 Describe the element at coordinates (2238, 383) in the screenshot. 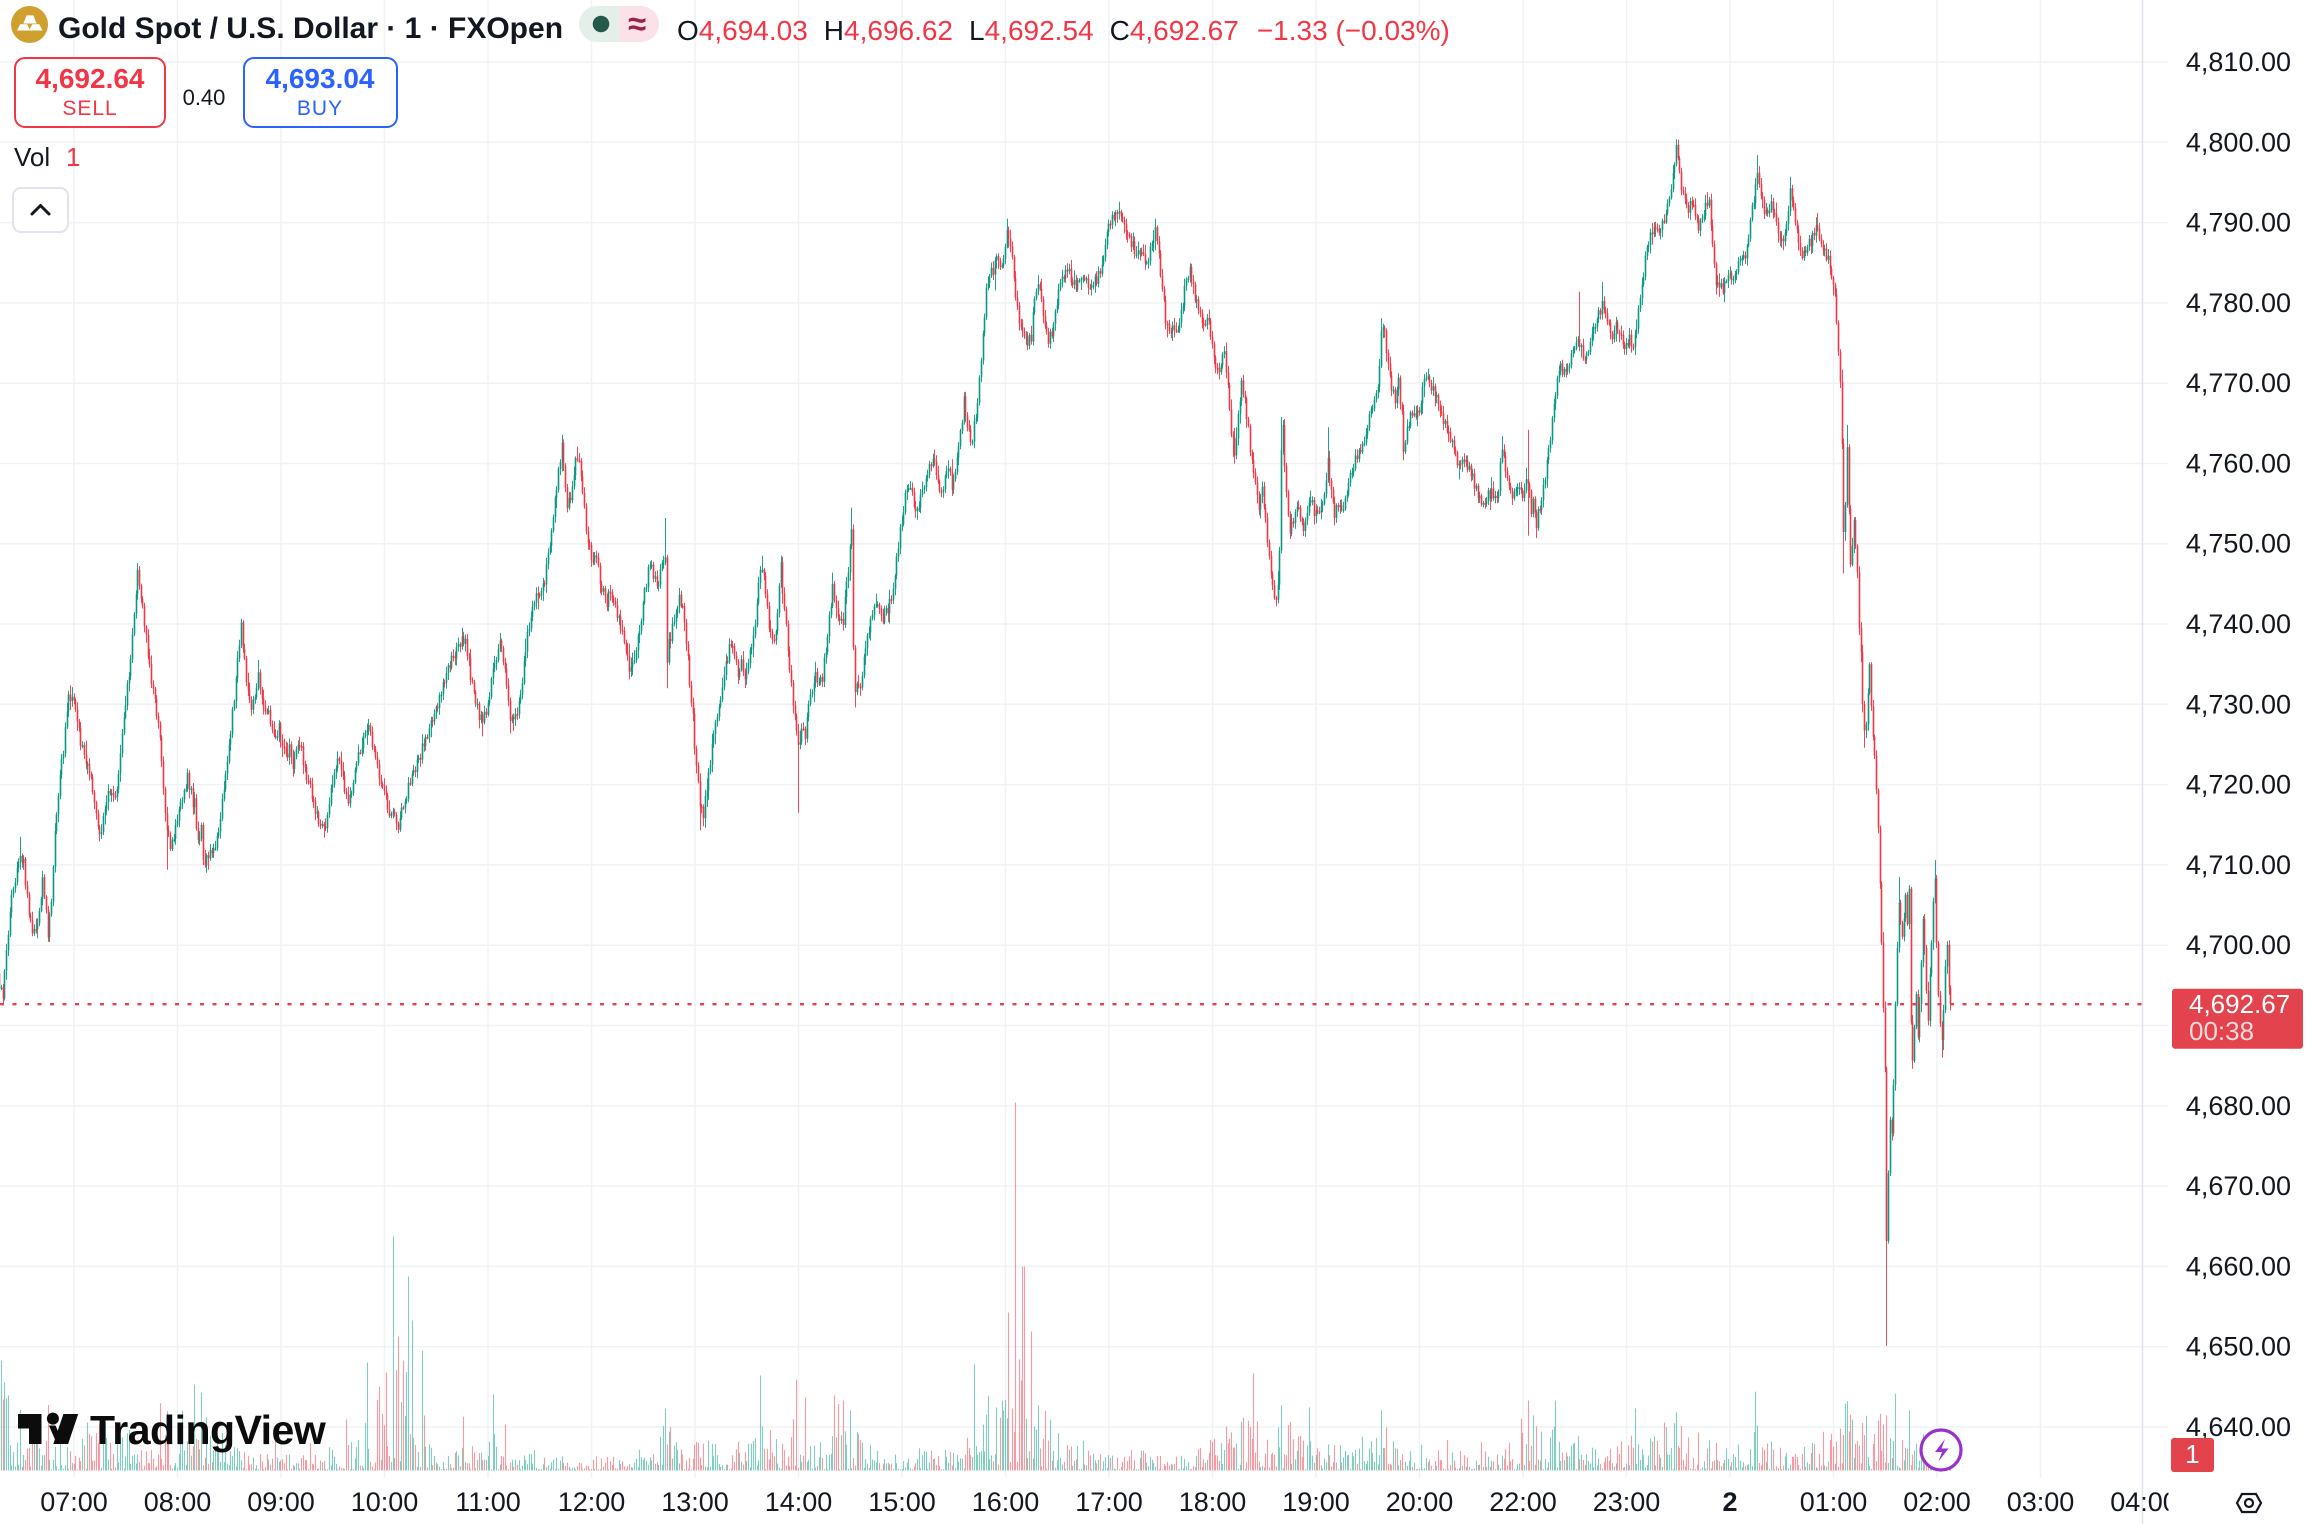

I see `svg-text: 4,770.00` at that location.